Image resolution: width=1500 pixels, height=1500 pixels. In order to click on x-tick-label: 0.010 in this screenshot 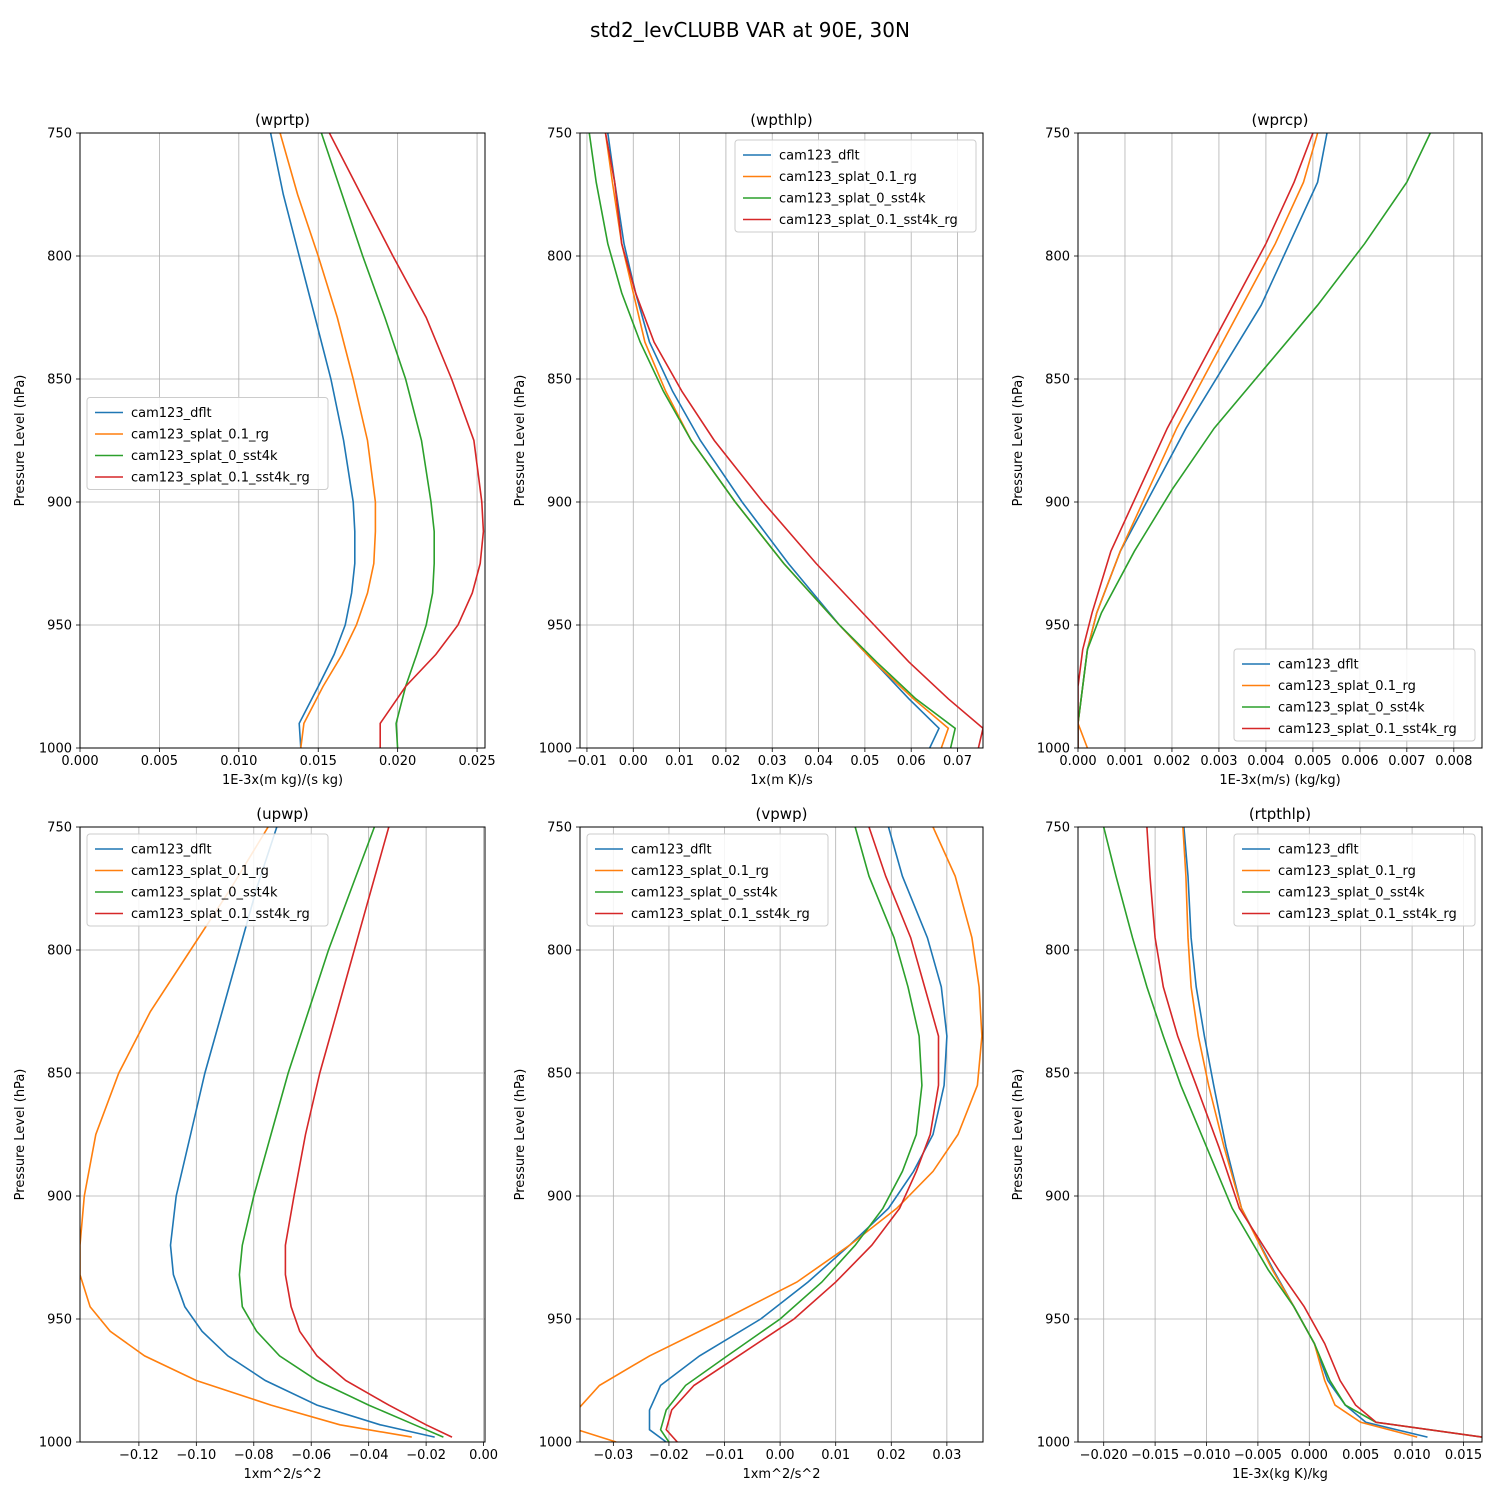, I will do `click(238, 761)`.